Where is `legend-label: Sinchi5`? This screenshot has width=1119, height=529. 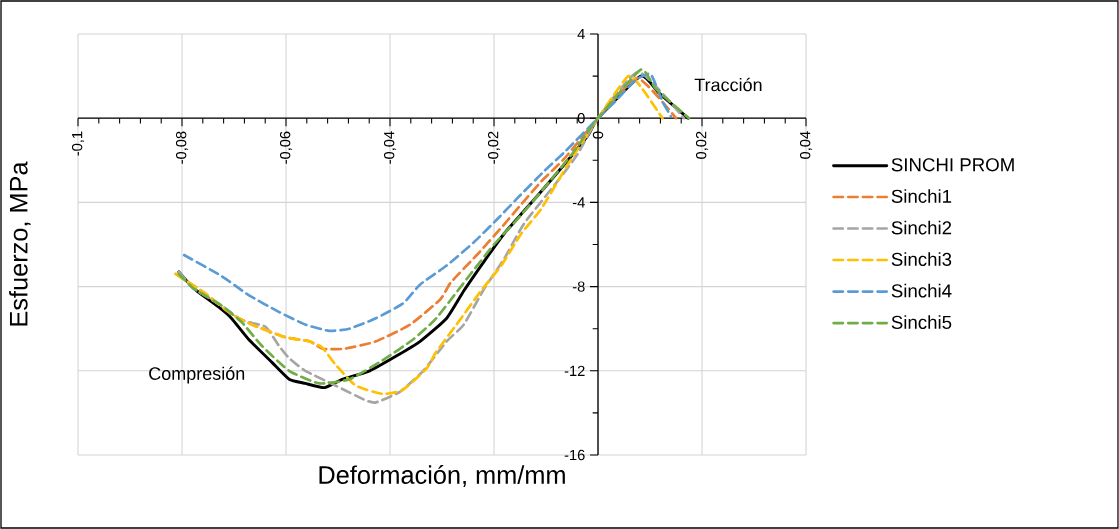 legend-label: Sinchi5 is located at coordinates (921, 322).